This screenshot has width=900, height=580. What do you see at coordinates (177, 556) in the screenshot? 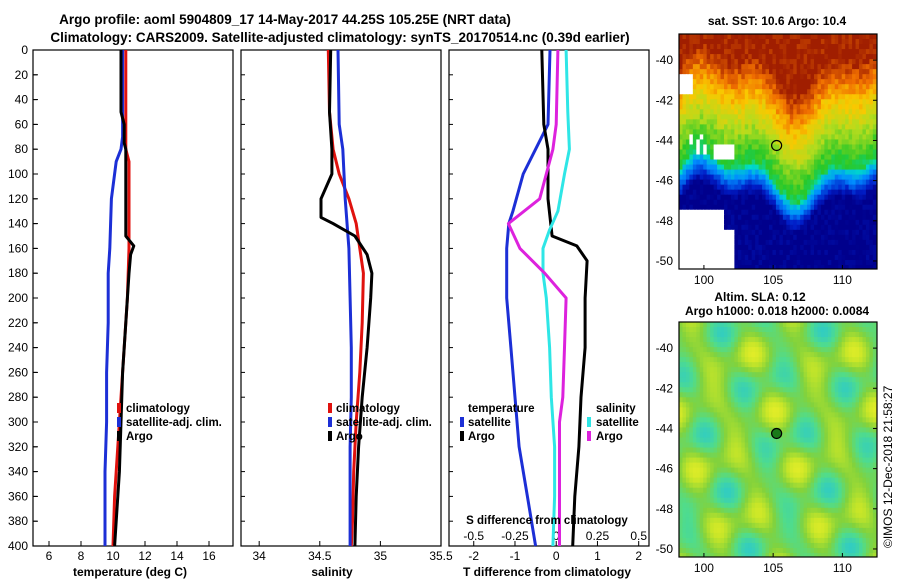
I see `x-tick-label: 14` at bounding box center [177, 556].